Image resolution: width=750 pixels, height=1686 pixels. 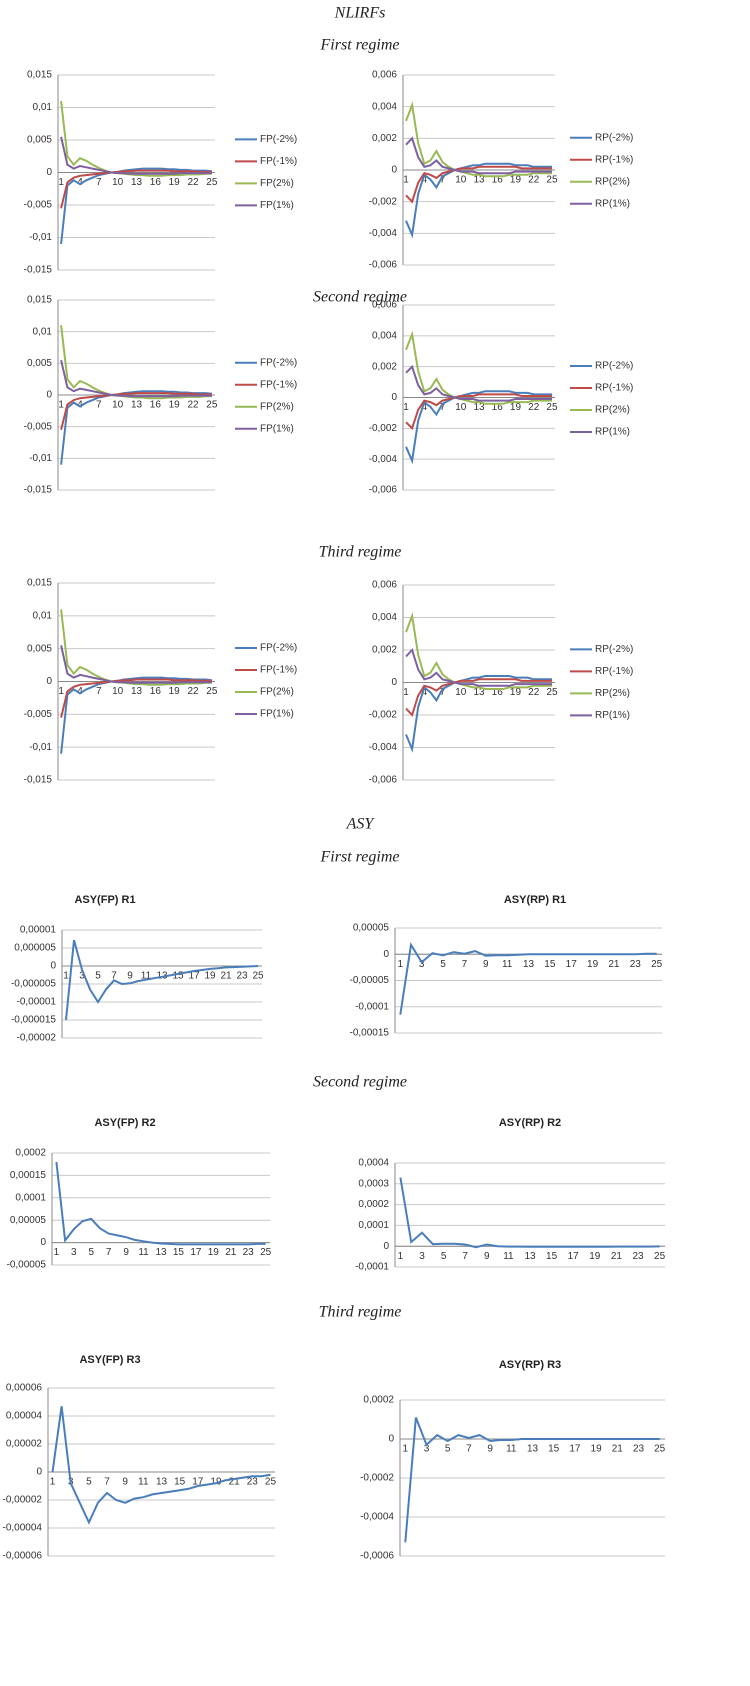 I want to click on x-tick-label: 11, so click(x=508, y=1256).